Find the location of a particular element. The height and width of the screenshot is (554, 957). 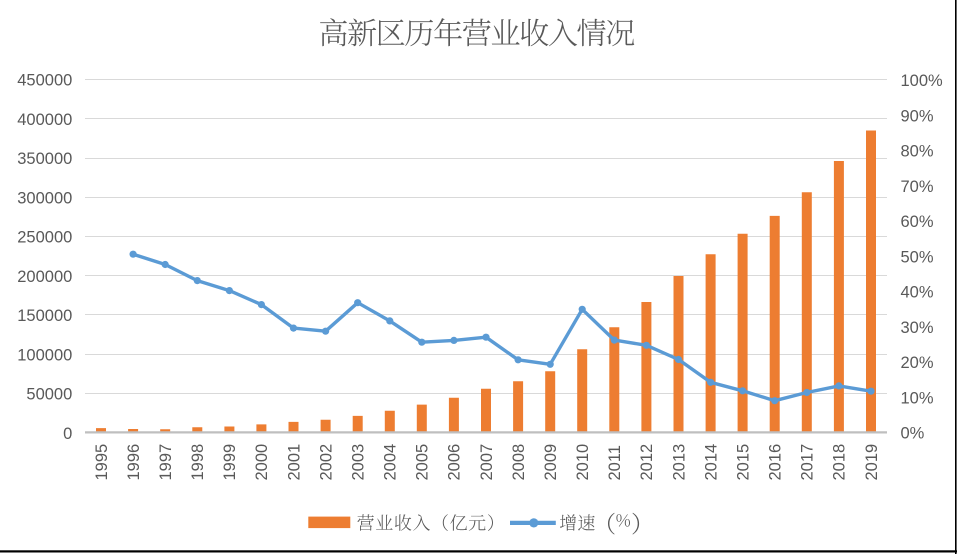

svg-text: 2011 is located at coordinates (615, 462).